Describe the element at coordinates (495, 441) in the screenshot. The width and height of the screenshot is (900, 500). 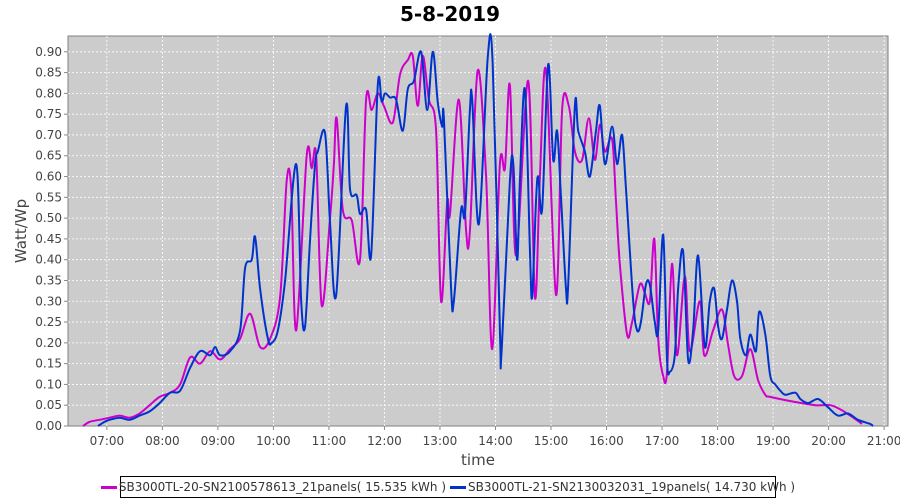
I see `x-tick-label: 14:00` at that location.